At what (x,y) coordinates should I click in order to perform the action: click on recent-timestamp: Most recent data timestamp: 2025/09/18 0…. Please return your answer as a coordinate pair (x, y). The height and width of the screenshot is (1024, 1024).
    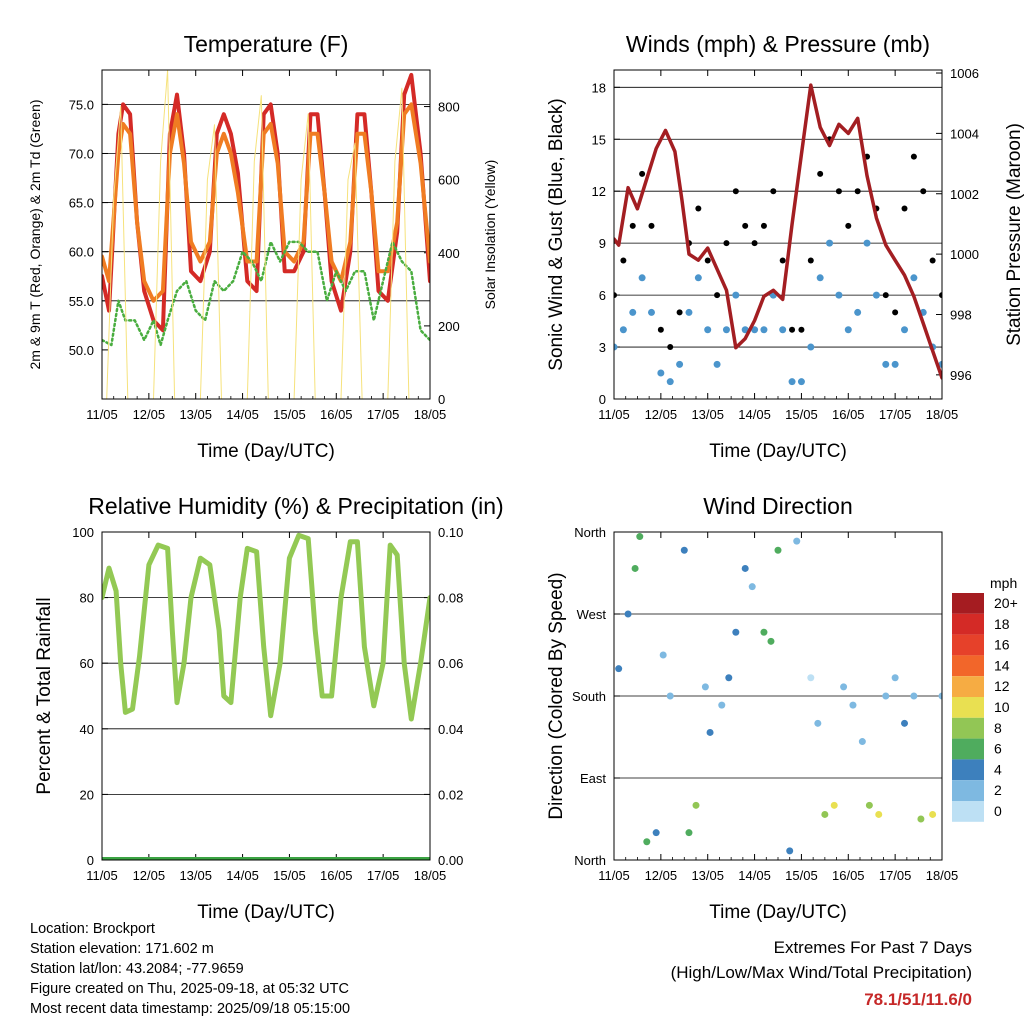
    Looking at the image, I should click on (190, 1009).